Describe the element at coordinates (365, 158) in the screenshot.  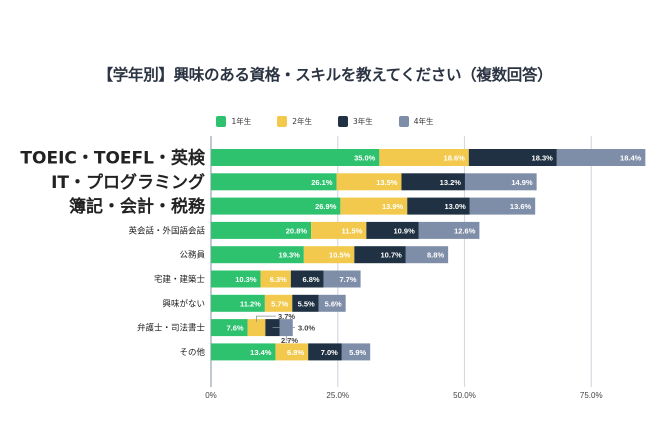
I see `data-label: 35.0%` at that location.